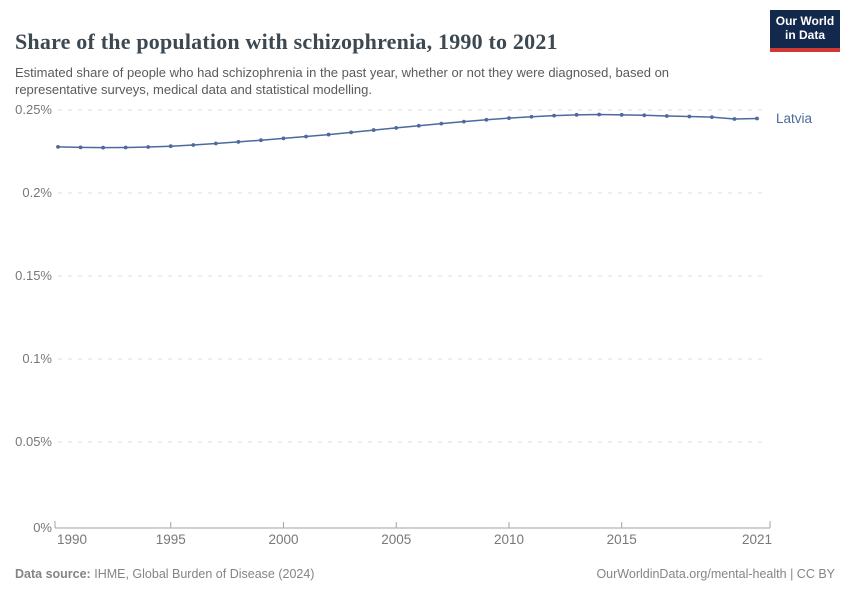 Image resolution: width=850 pixels, height=600 pixels. What do you see at coordinates (794, 118) in the screenshot?
I see `entity-label: Latvia` at bounding box center [794, 118].